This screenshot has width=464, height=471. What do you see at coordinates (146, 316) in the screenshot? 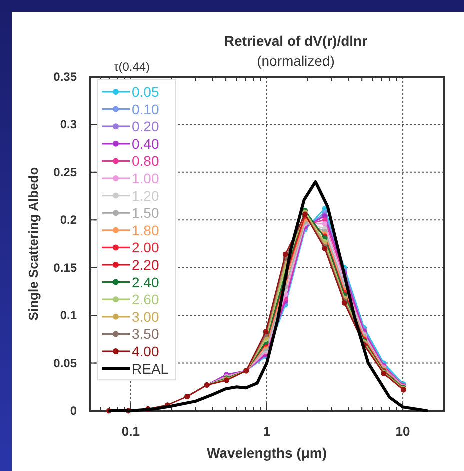
I see `legend-label: 3.00` at bounding box center [146, 316].